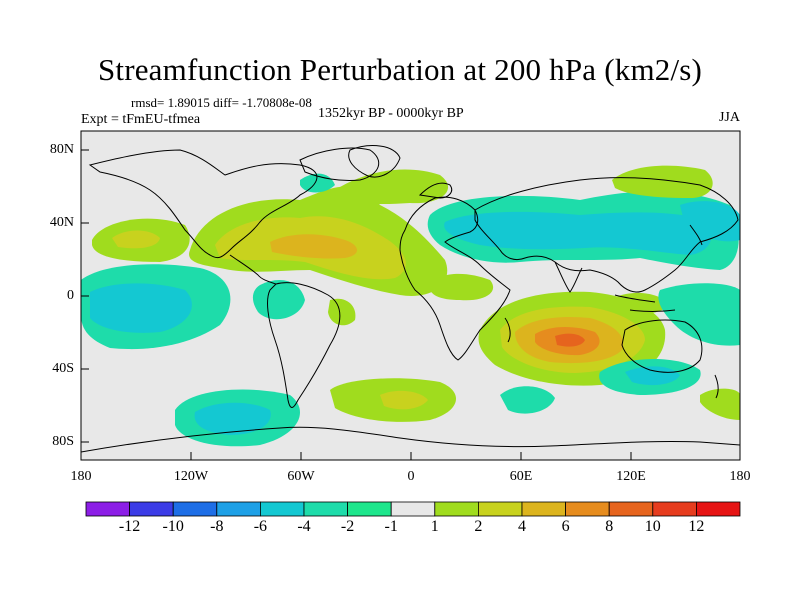 The image size is (800, 600). Describe the element at coordinates (81, 476) in the screenshot. I see `lon-label-180w: 180` at that location.